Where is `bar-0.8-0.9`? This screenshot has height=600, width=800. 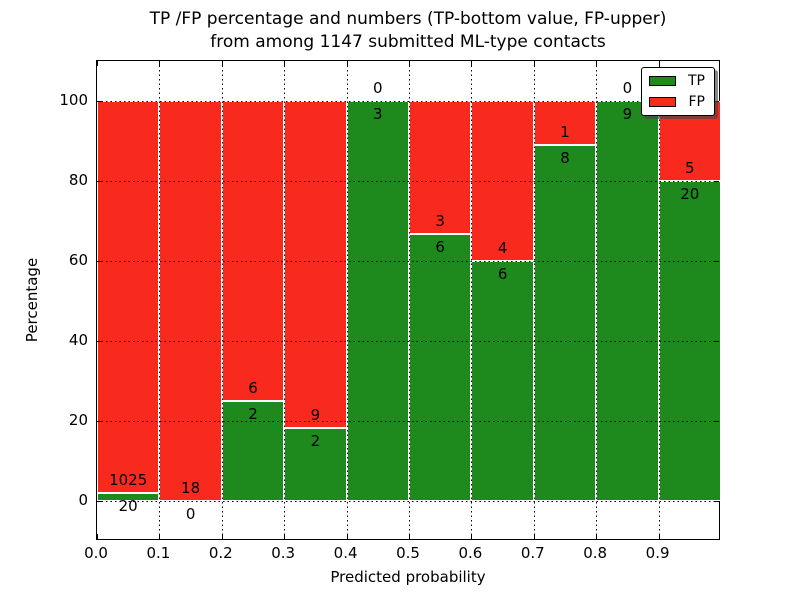
bar-0.8-0.9 is located at coordinates (627, 301).